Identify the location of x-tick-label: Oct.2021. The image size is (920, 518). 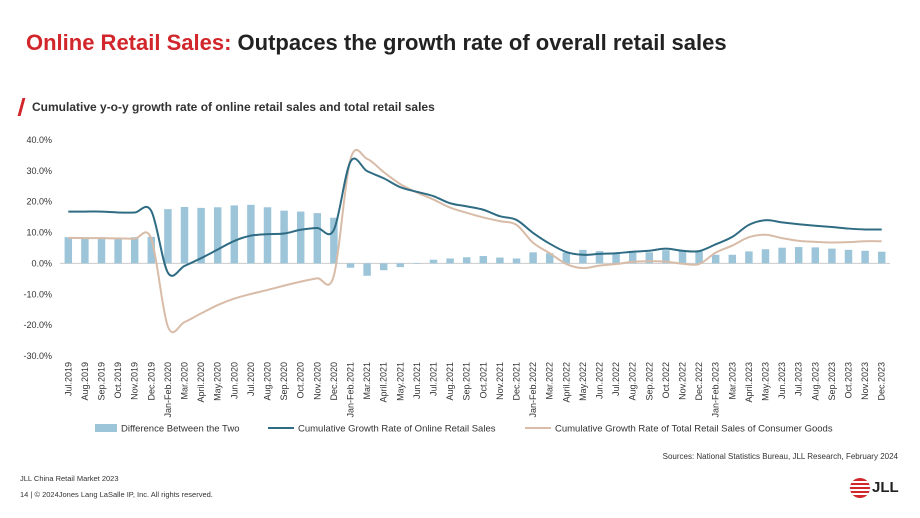
(483, 380).